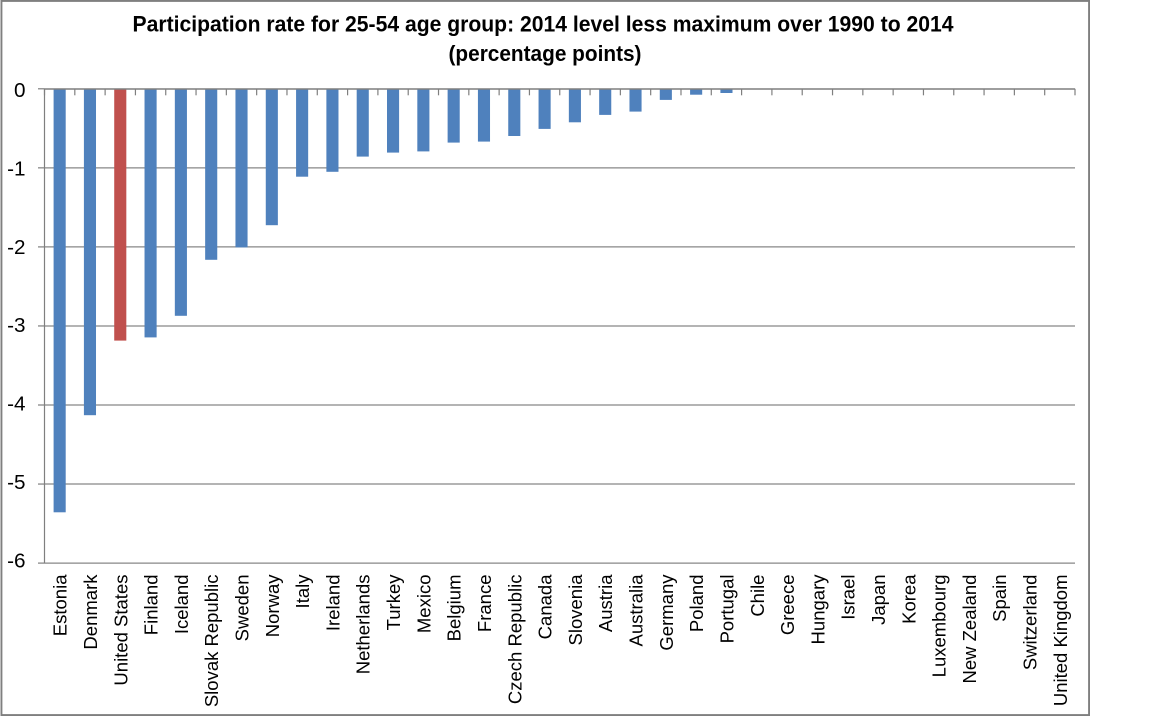  I want to click on svg-text: -2, so click(16, 247).